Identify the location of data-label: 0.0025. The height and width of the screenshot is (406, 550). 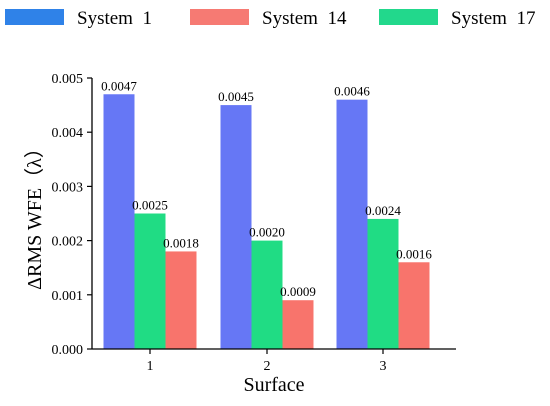
(150, 205).